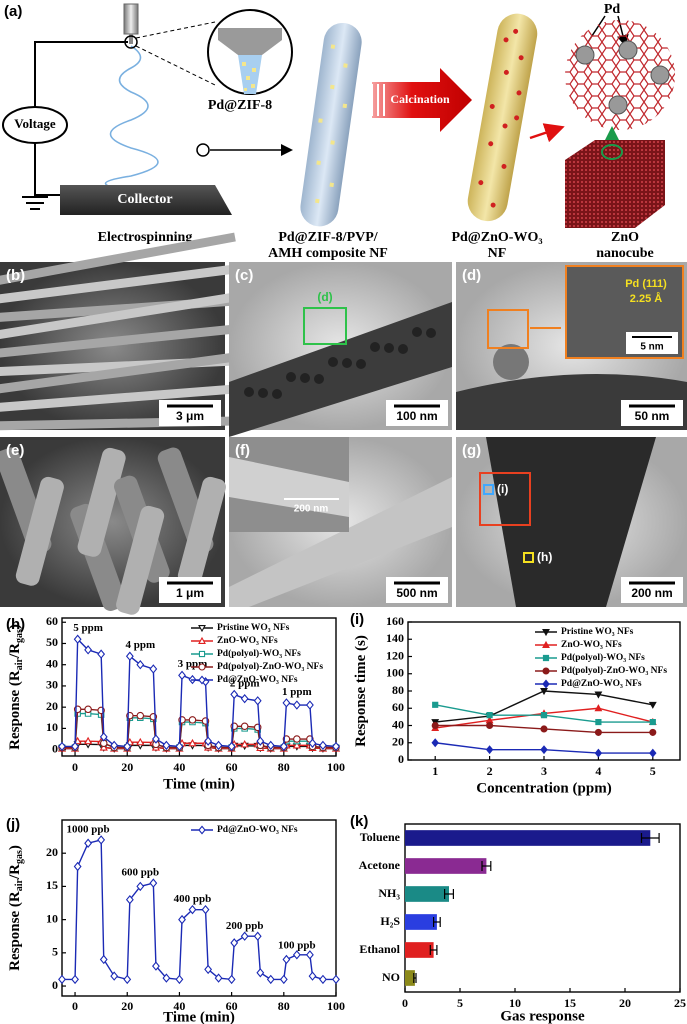 Image resolution: width=687 pixels, height=1024 pixels. Describe the element at coordinates (416, 416) in the screenshot. I see `scale-label: 100 nm` at that location.